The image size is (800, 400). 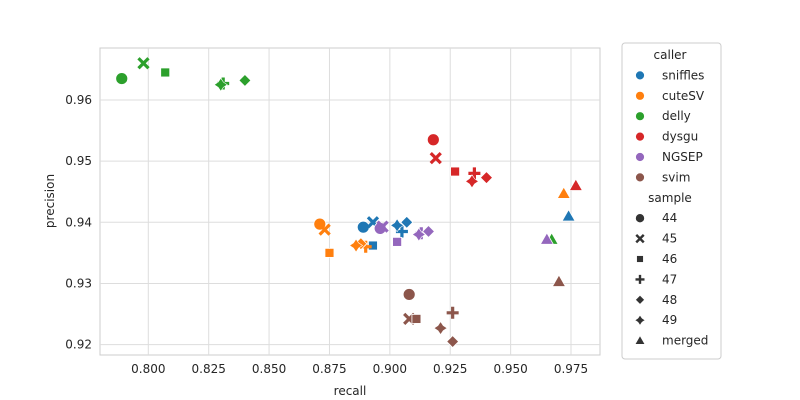 What do you see at coordinates (669, 218) in the screenshot?
I see `legend-label-sample-44: 44` at bounding box center [669, 218].